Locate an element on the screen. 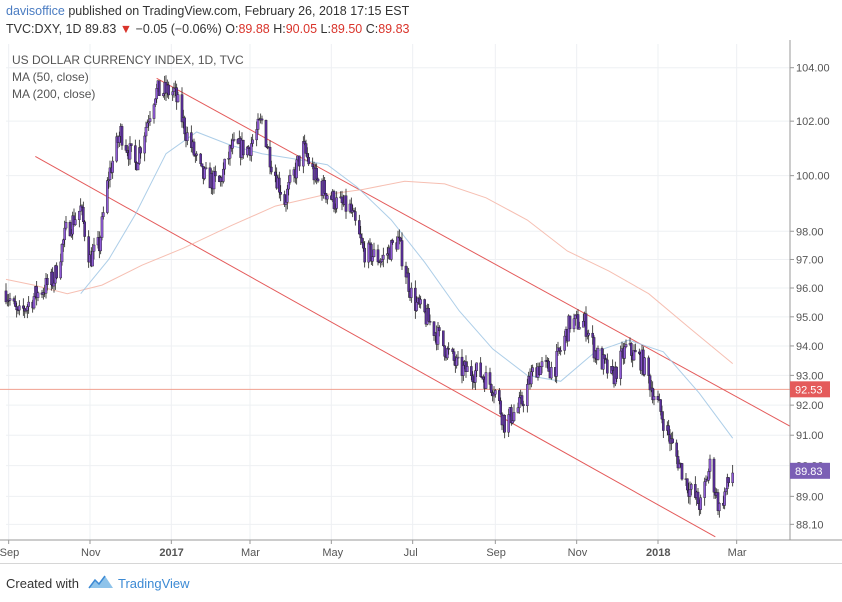 Image resolution: width=842 pixels, height=602 pixels. x-tick-label: Jul is located at coordinates (411, 553).